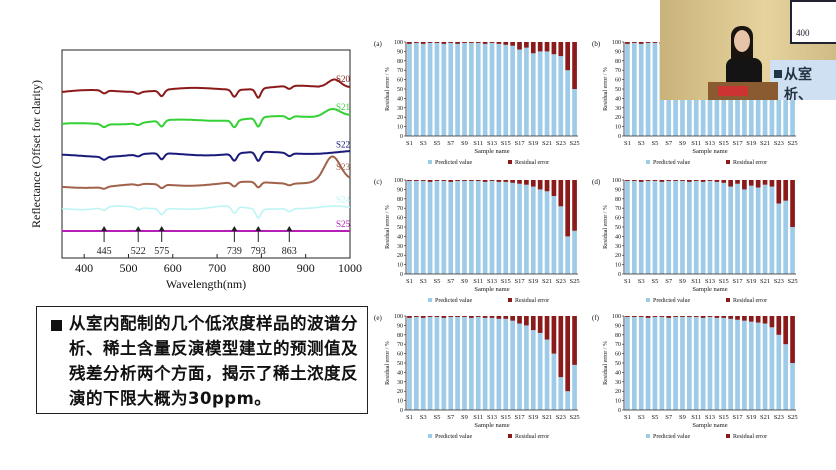 The height and width of the screenshot is (470, 836). Describe the element at coordinates (234, 251) in the screenshot. I see `marker-label: 739` at that location.